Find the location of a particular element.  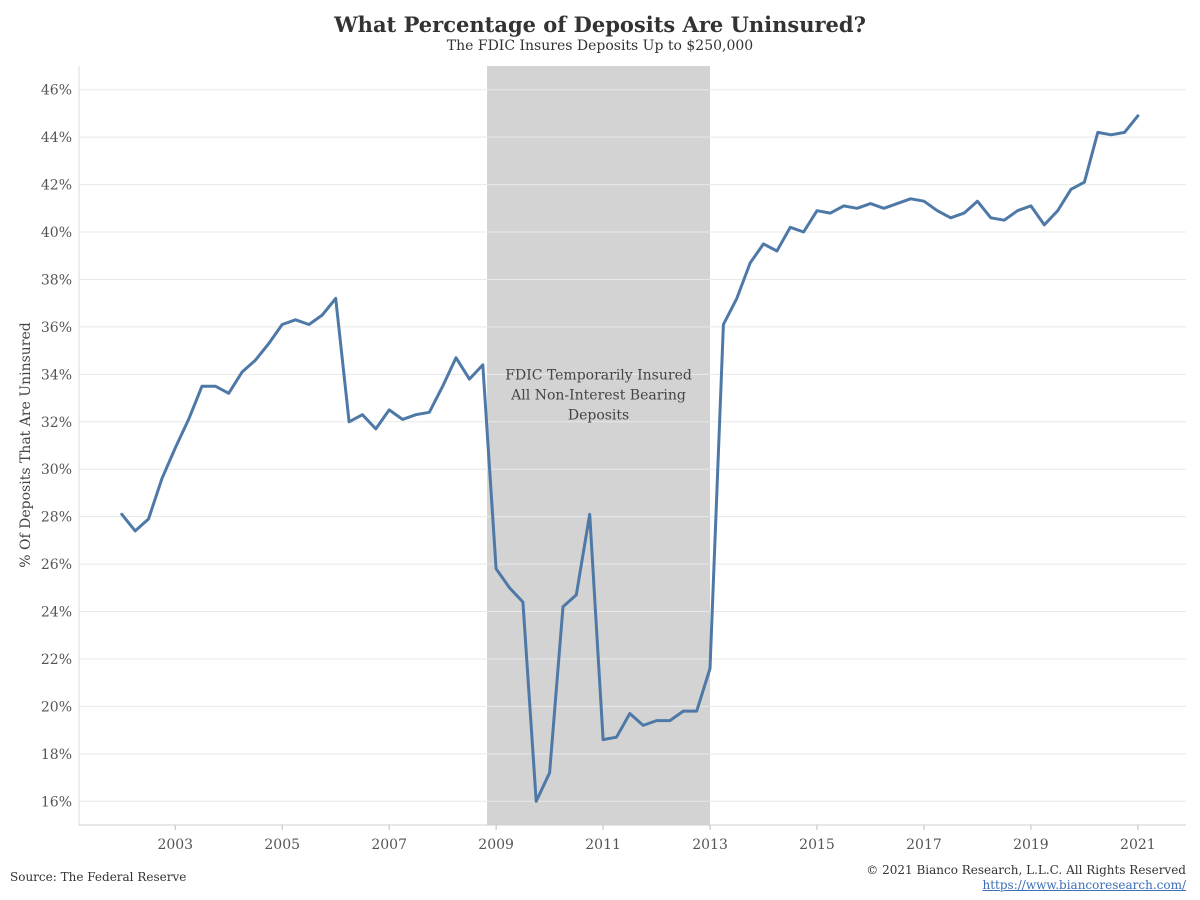

website-link: https://www.biancoresearch.com/ is located at coordinates (1084, 885).